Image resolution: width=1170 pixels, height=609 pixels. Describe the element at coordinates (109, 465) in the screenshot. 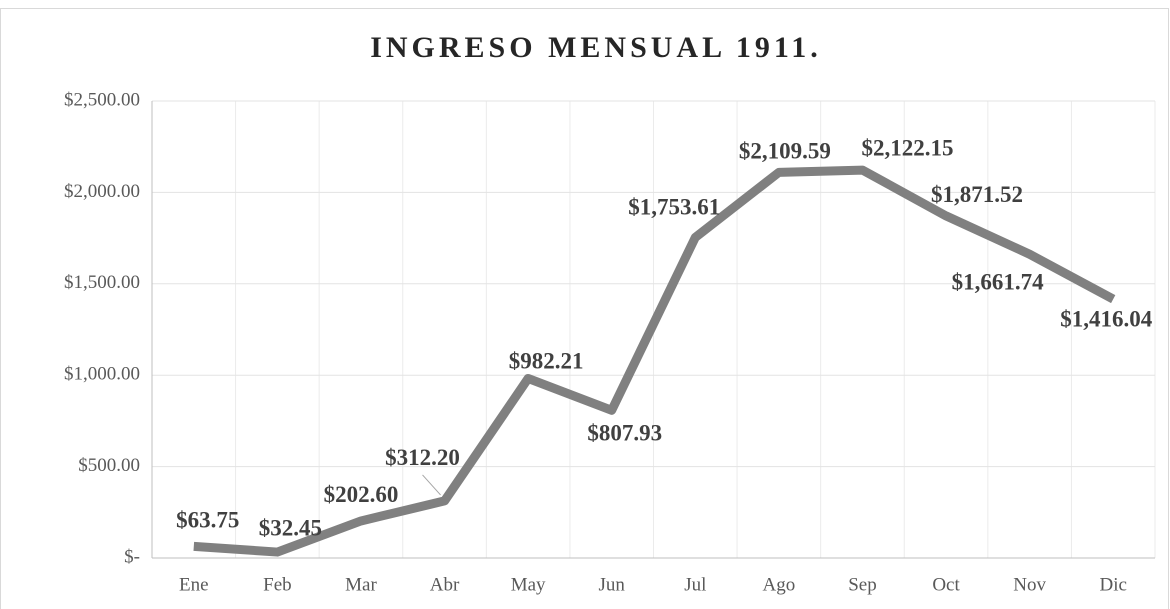

I see `y-tick-label: $500.00` at that location.